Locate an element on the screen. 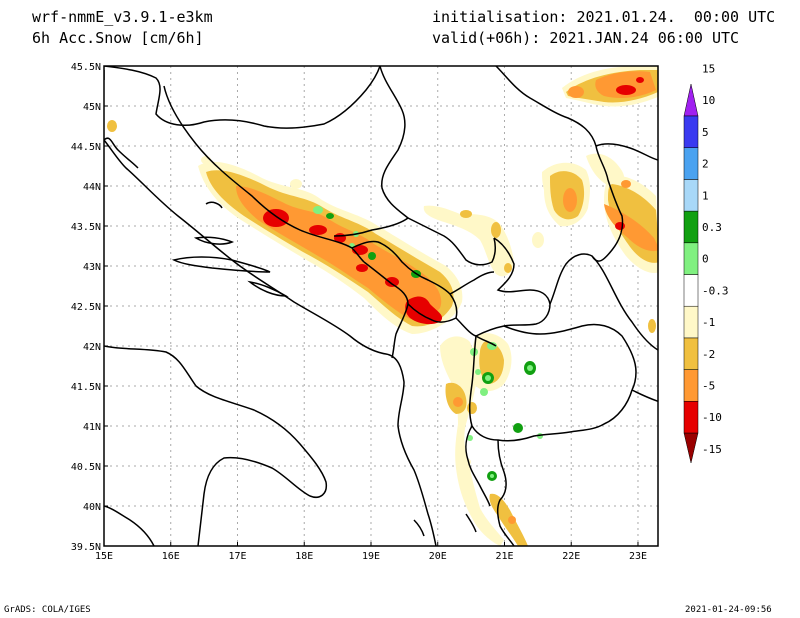 This screenshot has width=800, height=618. init-time: initialisation: 2021.01.24. 00:00 UTC is located at coordinates (604, 17).